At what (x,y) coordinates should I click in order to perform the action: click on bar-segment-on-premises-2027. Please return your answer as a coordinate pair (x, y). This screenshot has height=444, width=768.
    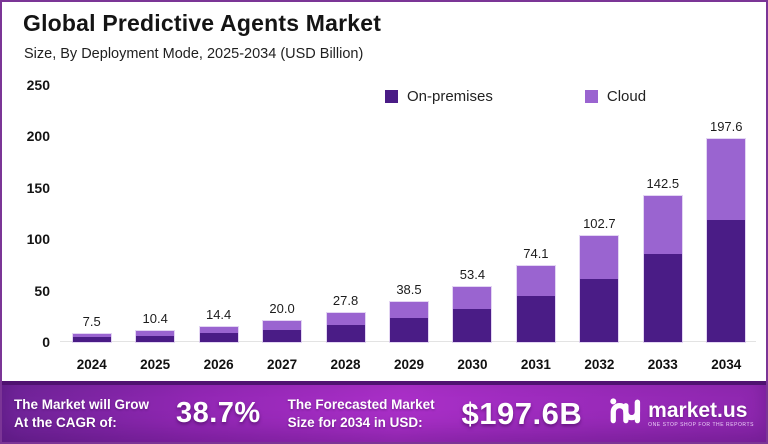
    Looking at the image, I should click on (282, 335).